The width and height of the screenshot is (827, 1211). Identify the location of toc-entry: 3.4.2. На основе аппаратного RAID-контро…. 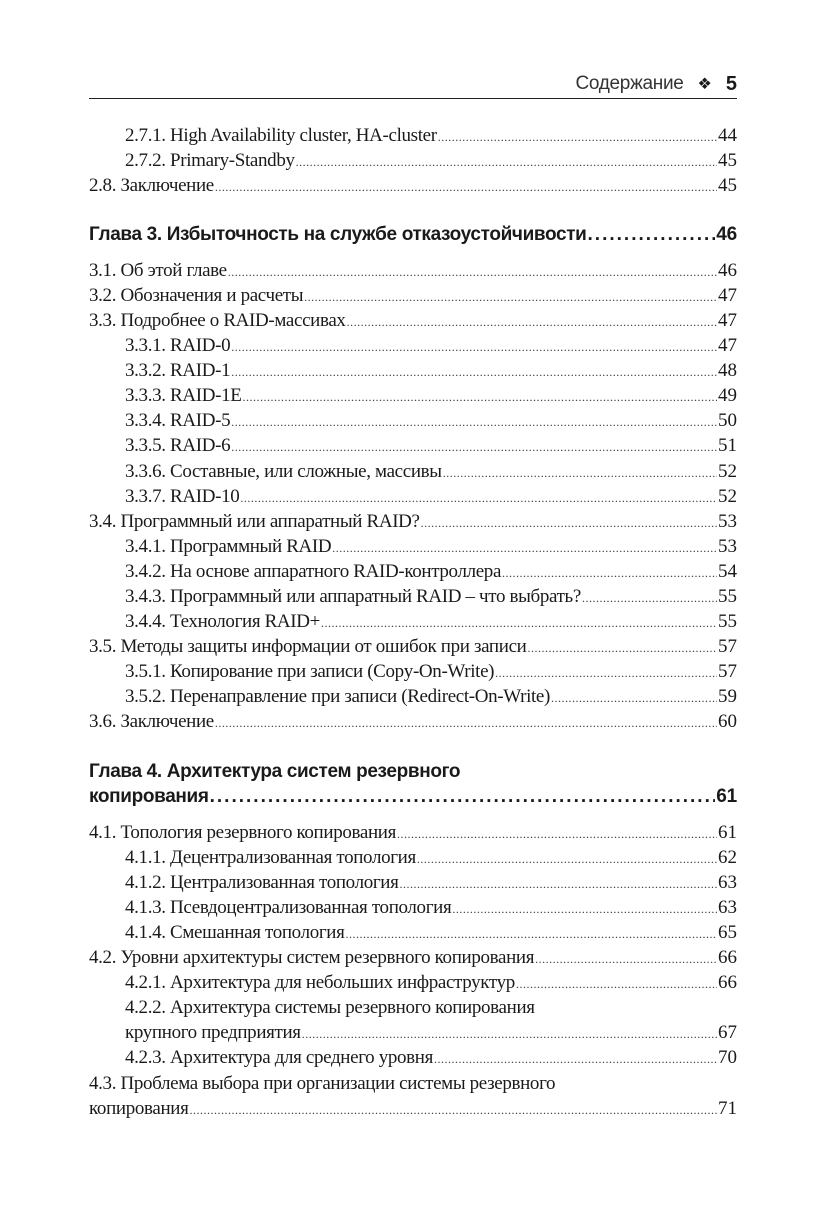
(413, 571).